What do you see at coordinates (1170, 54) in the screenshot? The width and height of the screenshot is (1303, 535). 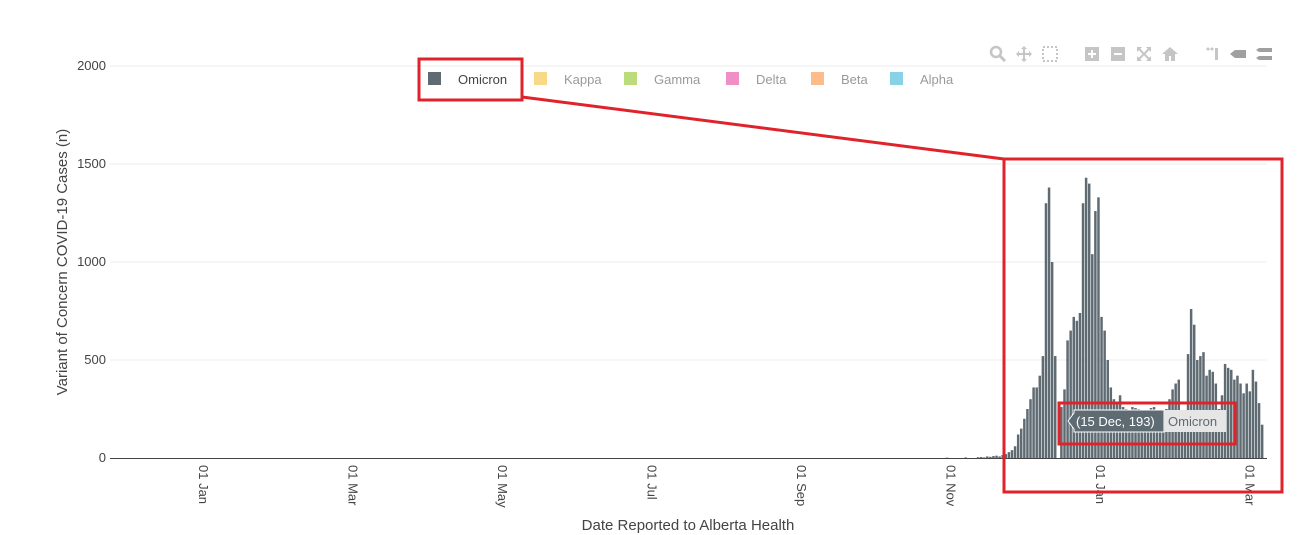 I see `reset-axes-icon` at bounding box center [1170, 54].